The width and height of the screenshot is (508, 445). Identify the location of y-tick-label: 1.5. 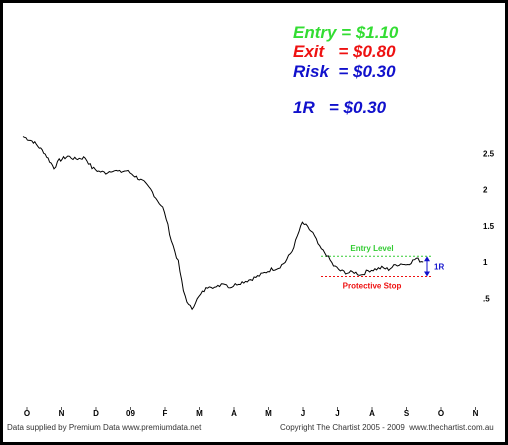
(489, 226).